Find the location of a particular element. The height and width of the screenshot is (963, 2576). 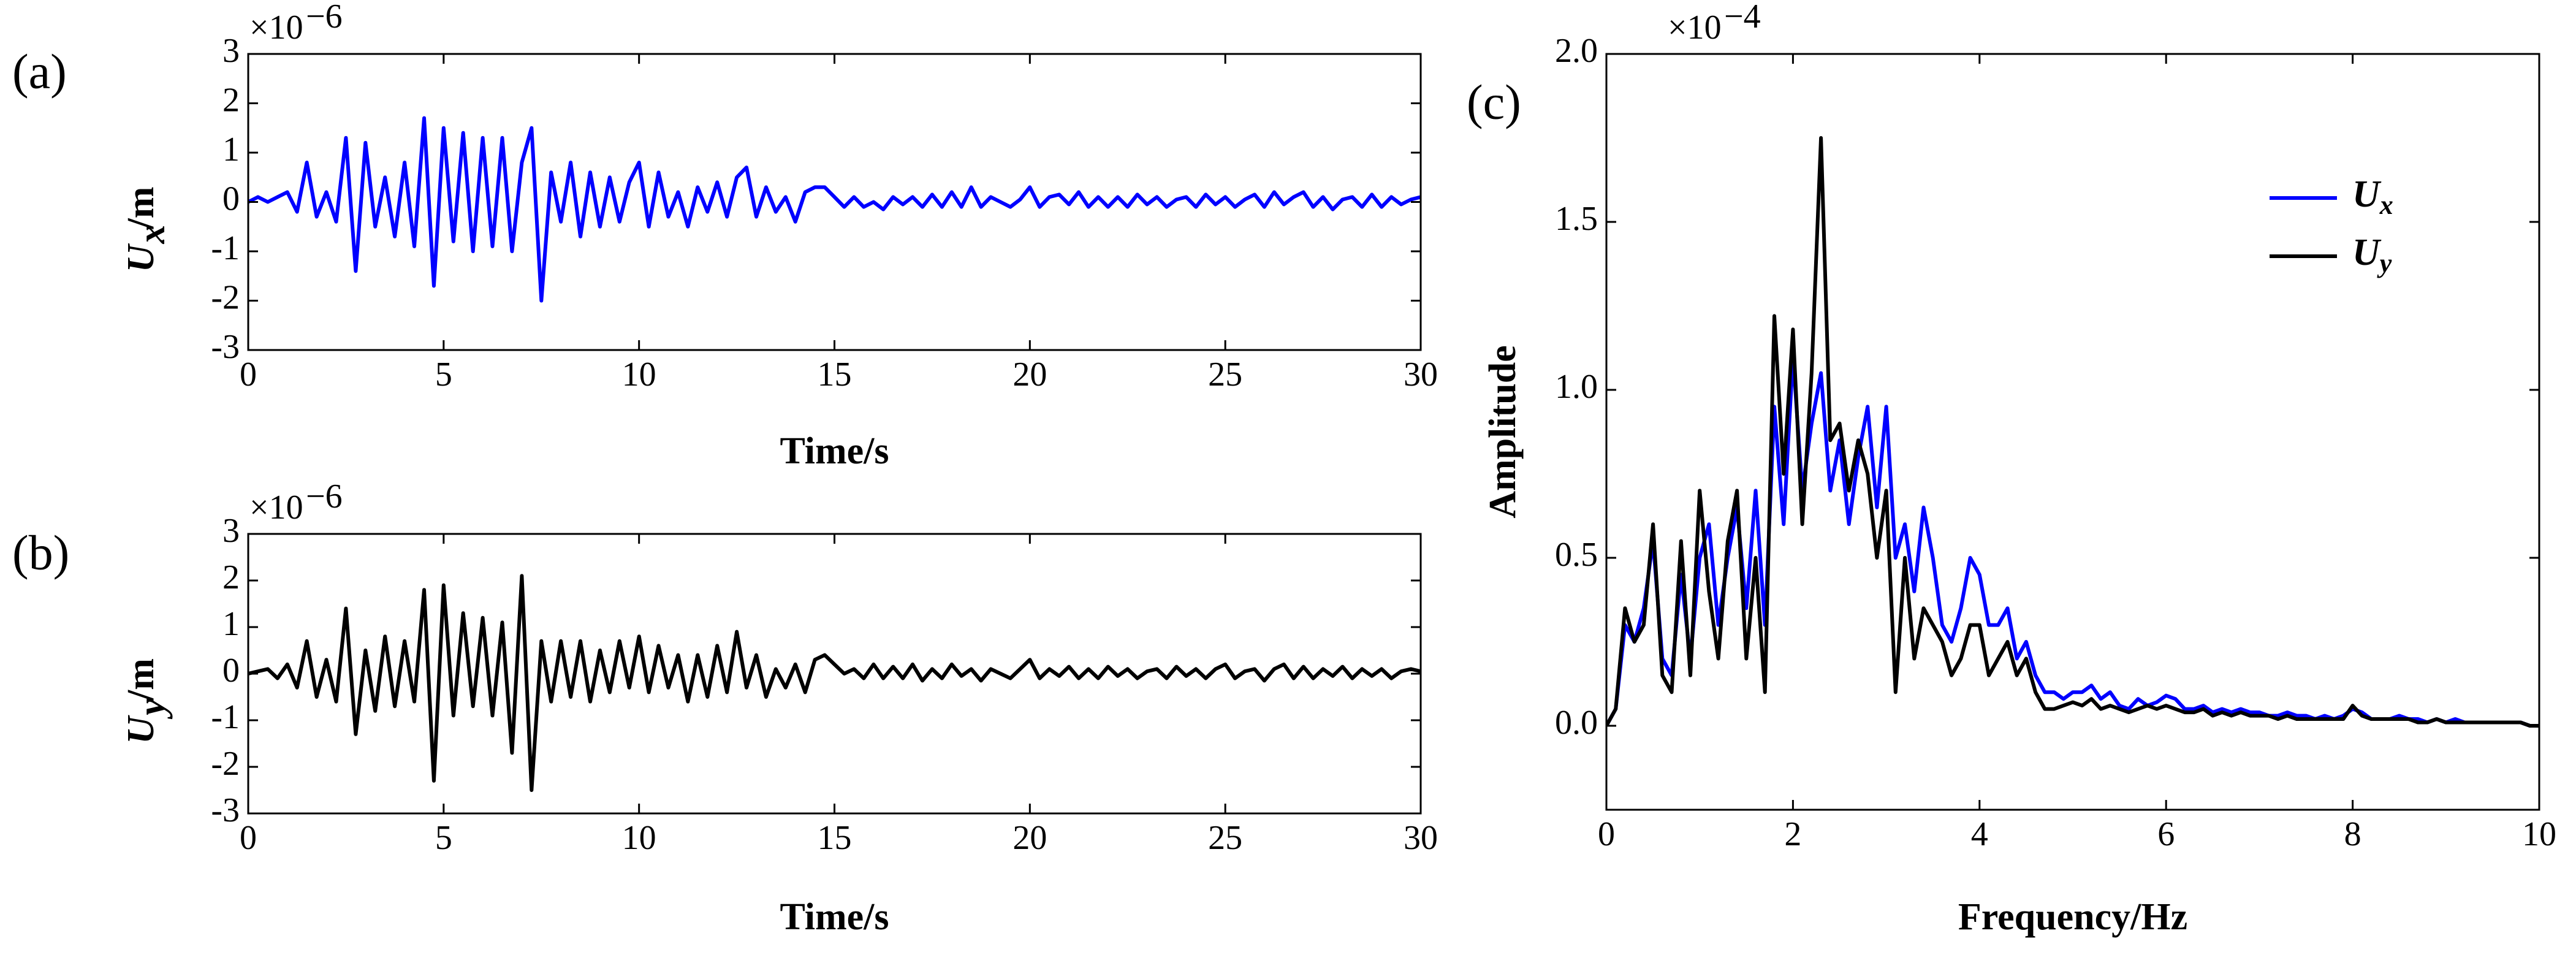

x-tick-label: 4 is located at coordinates (1979, 834).